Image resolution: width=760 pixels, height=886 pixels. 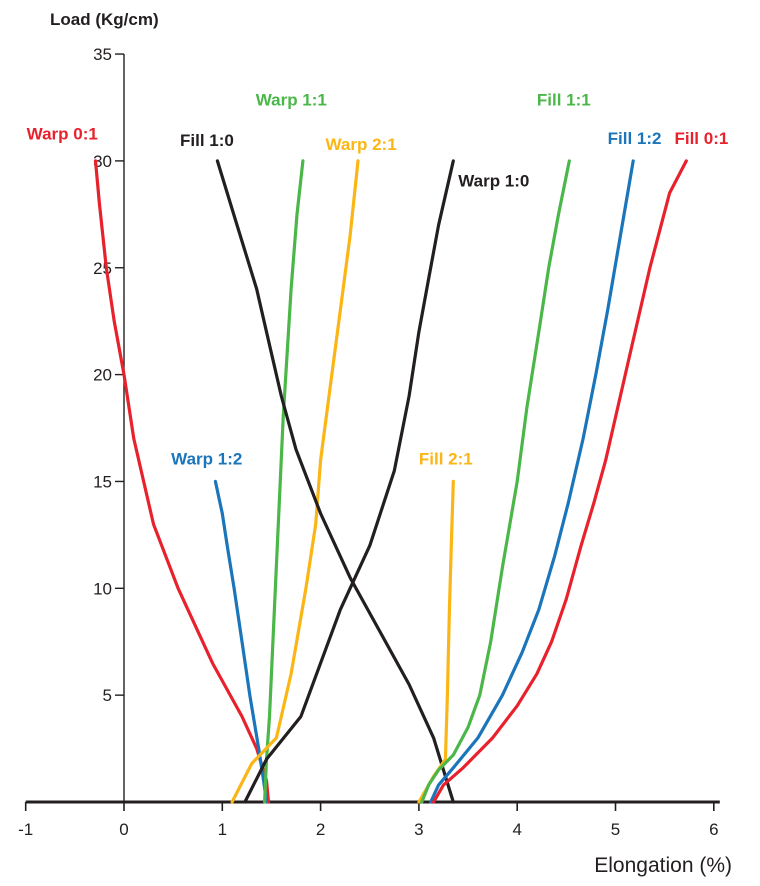 I want to click on series-label-warp-1-0: Warp 1:0, so click(x=493, y=181).